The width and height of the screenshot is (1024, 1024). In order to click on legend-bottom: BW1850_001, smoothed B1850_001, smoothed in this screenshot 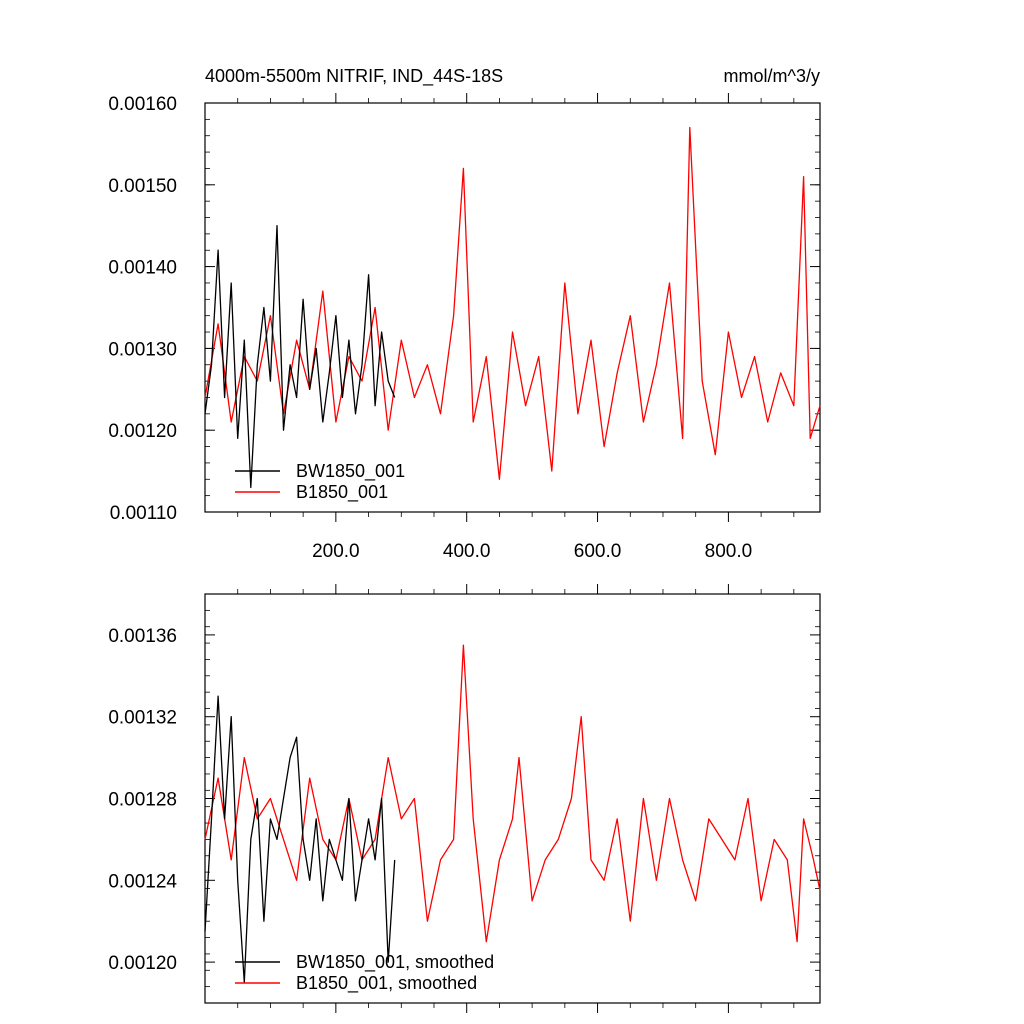, I will do `click(364, 973)`.